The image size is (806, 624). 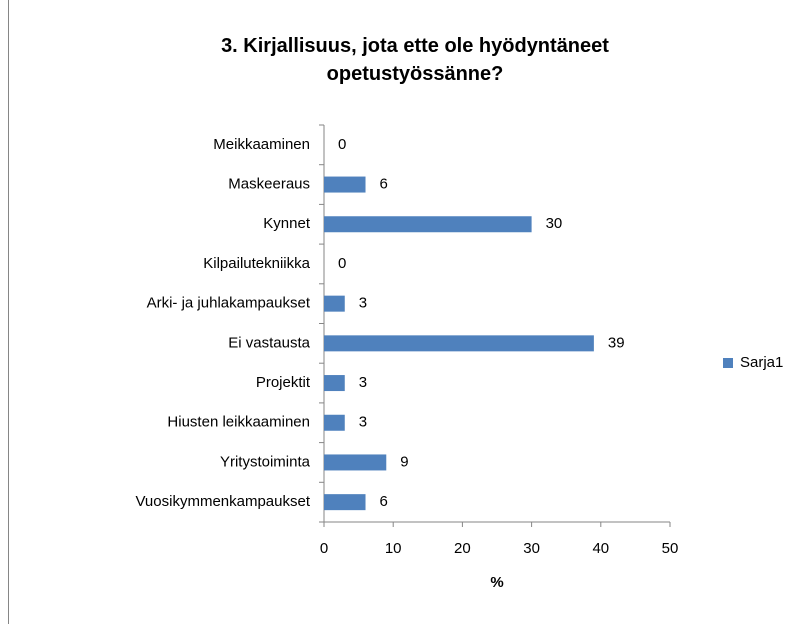 What do you see at coordinates (616, 342) in the screenshot?
I see `data-label: 39` at bounding box center [616, 342].